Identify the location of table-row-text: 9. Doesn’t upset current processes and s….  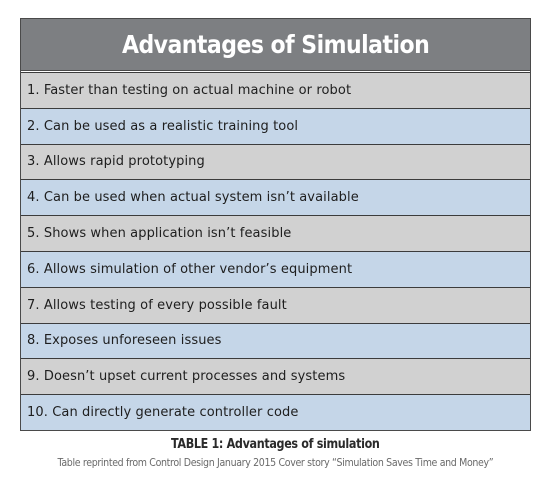
(186, 377).